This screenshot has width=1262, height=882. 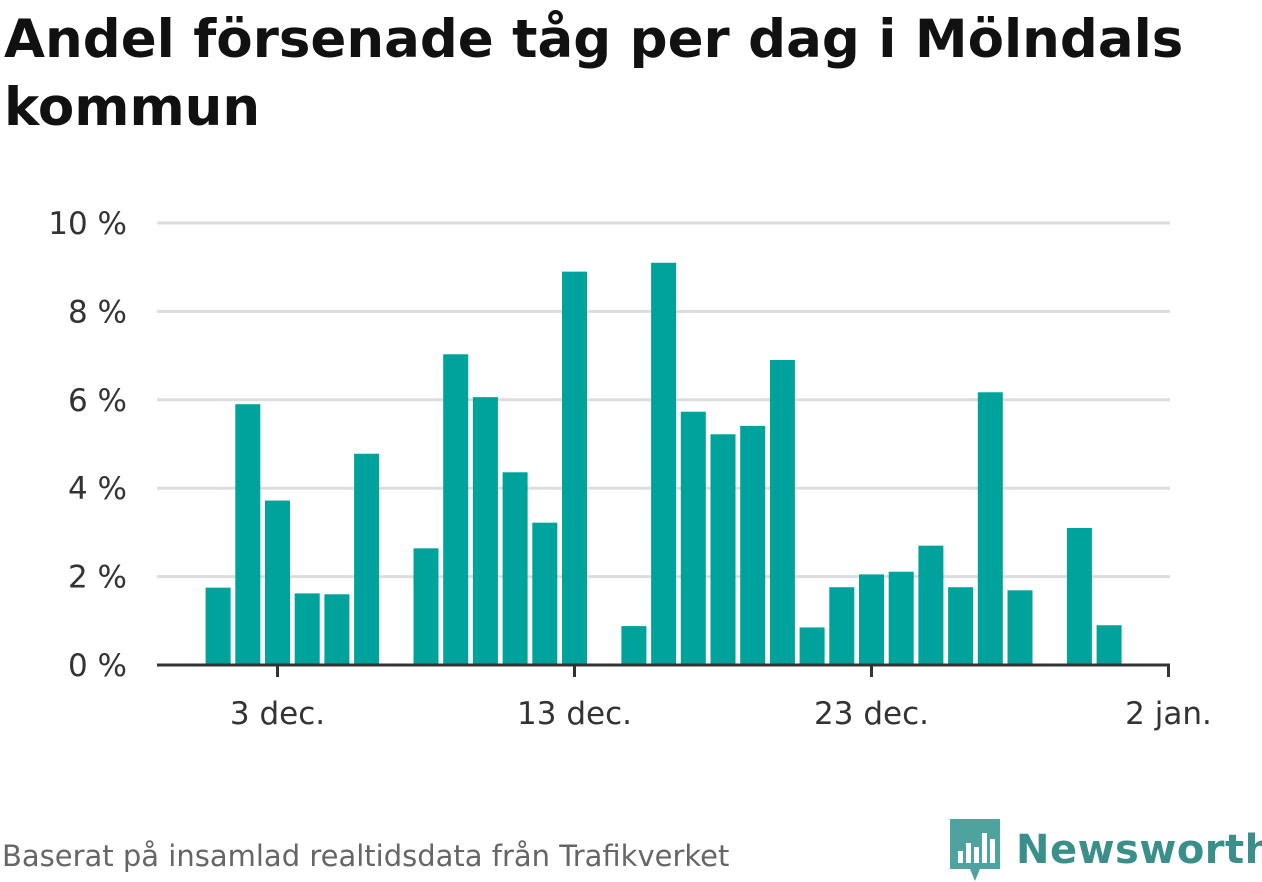 I want to click on brand-name: Newsworthy, so click(x=1139, y=850).